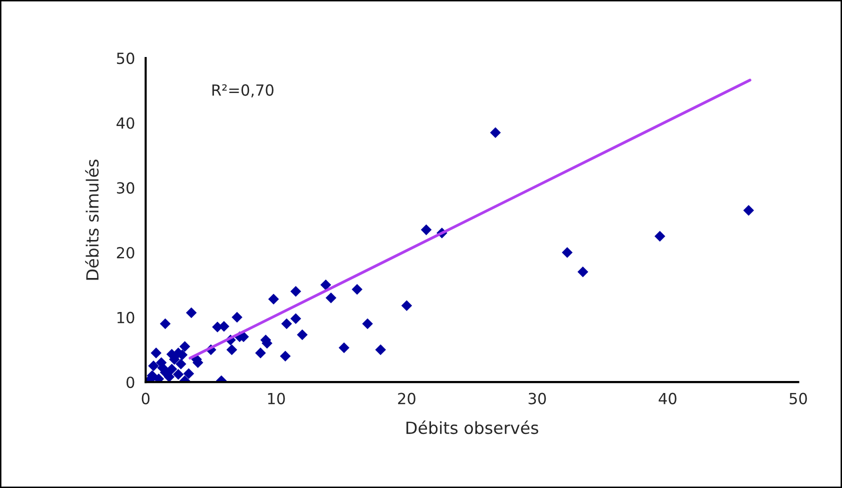  Describe the element at coordinates (125, 318) in the screenshot. I see `y-tick-label: 10` at that location.